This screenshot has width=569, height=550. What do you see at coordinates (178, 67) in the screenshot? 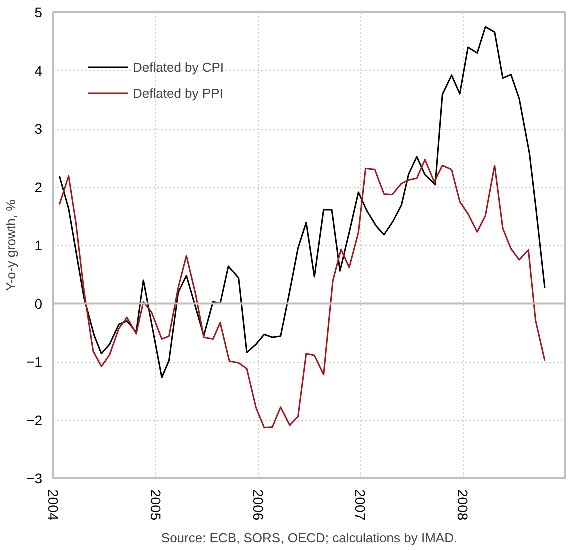
I see `legend-label: Deflated by CPI` at bounding box center [178, 67].